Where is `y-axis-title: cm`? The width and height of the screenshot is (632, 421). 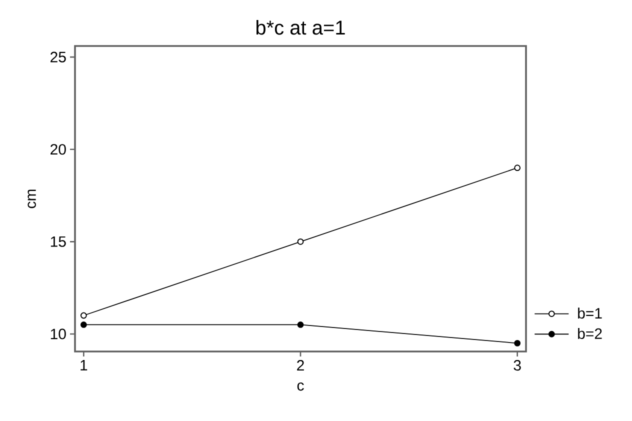 y-axis-title: cm is located at coordinates (32, 199).